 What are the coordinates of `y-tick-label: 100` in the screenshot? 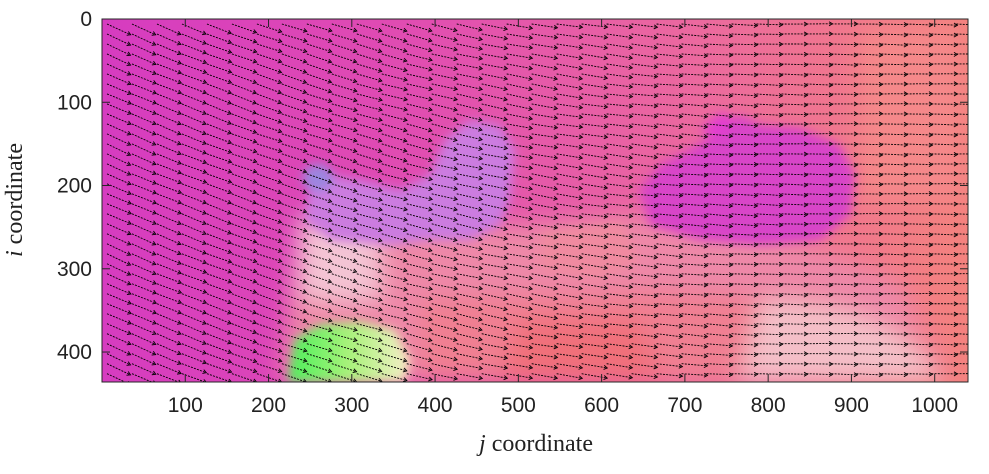 It's located at (74, 102).